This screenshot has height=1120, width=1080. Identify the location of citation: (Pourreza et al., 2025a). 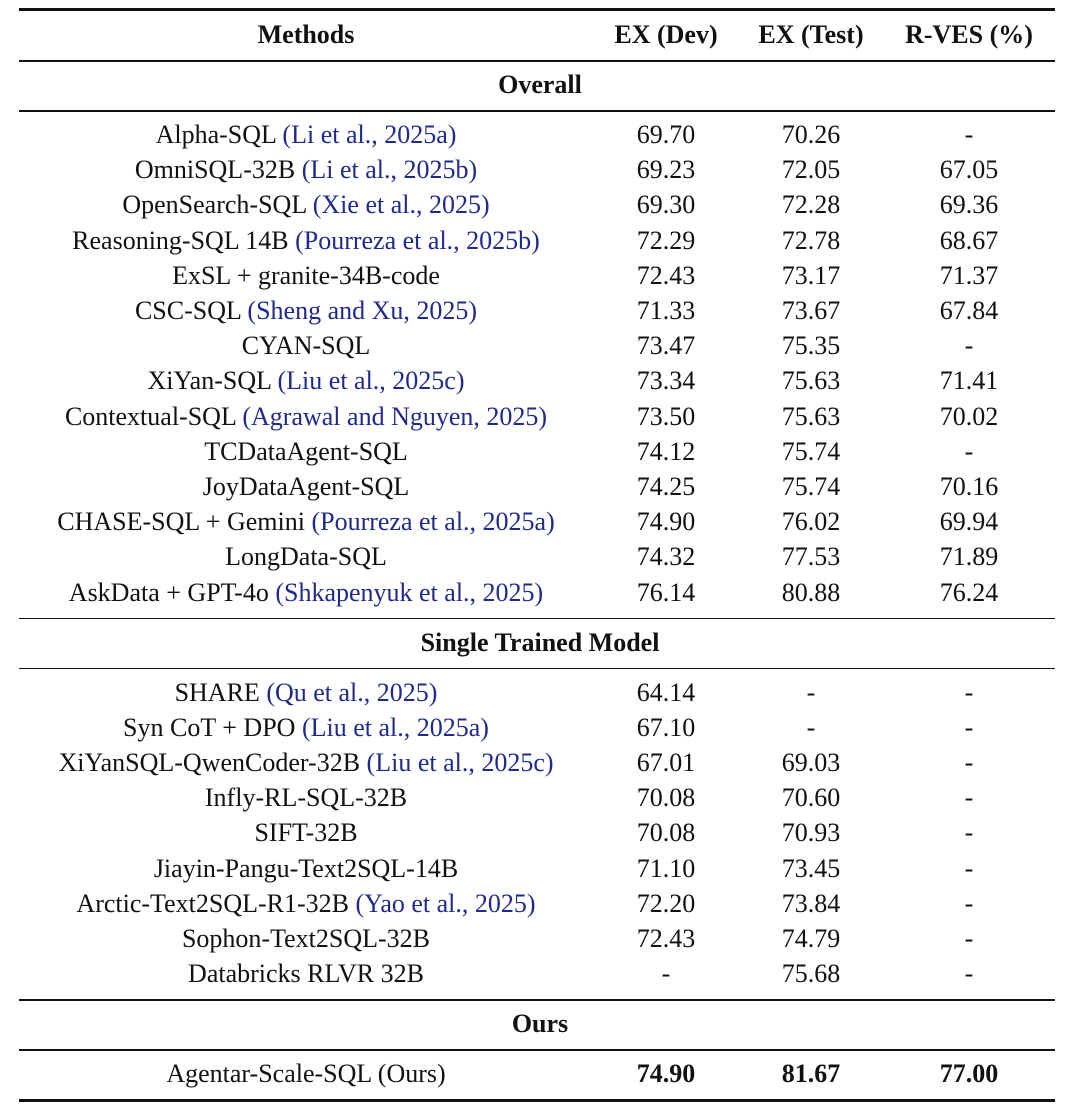
(433, 522).